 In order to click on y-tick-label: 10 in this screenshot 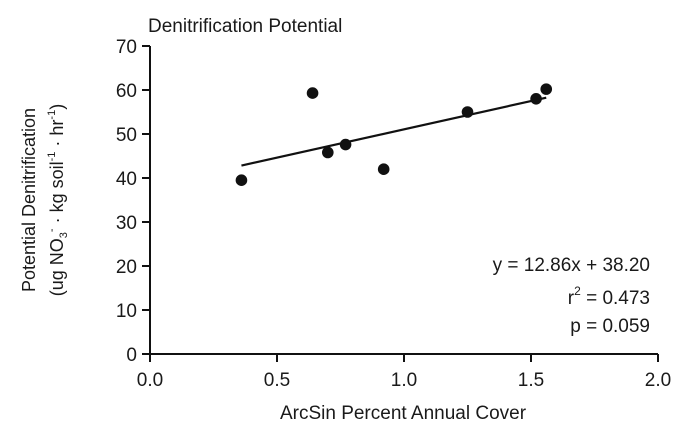, I will do `click(126, 311)`.